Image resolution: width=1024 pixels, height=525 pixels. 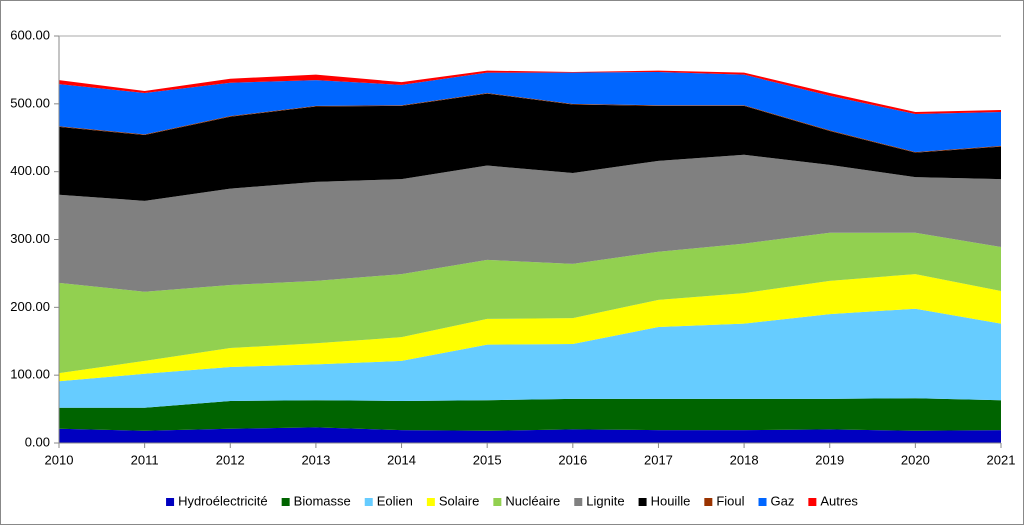 What do you see at coordinates (395, 500) in the screenshot?
I see `legend-label: Eolien` at bounding box center [395, 500].